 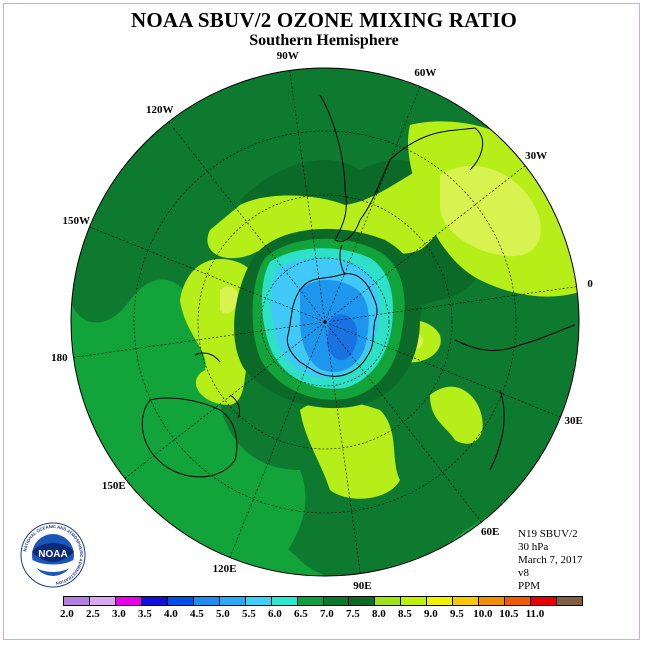 I want to click on colorbar-tick-label: 9.0, so click(x=431, y=614).